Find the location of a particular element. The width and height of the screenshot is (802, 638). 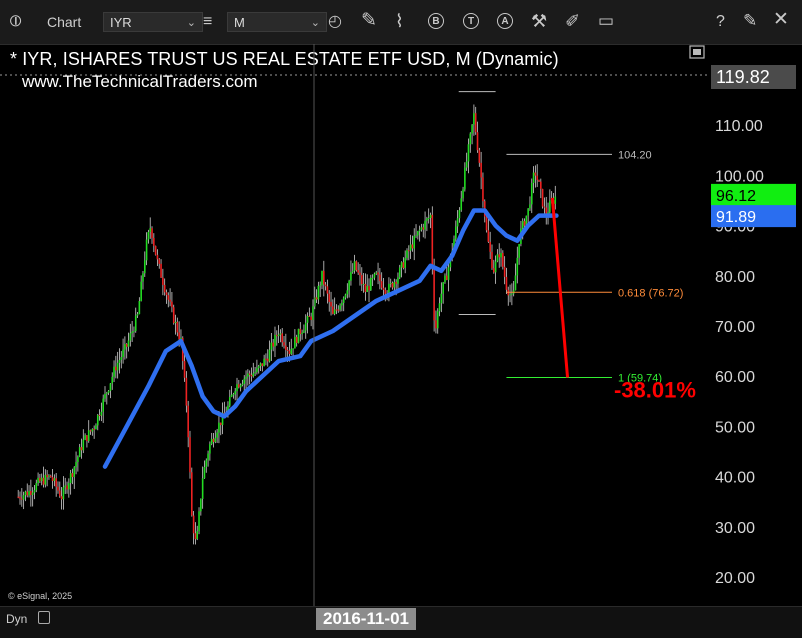

tools-icon: ⚒ is located at coordinates (539, 21).